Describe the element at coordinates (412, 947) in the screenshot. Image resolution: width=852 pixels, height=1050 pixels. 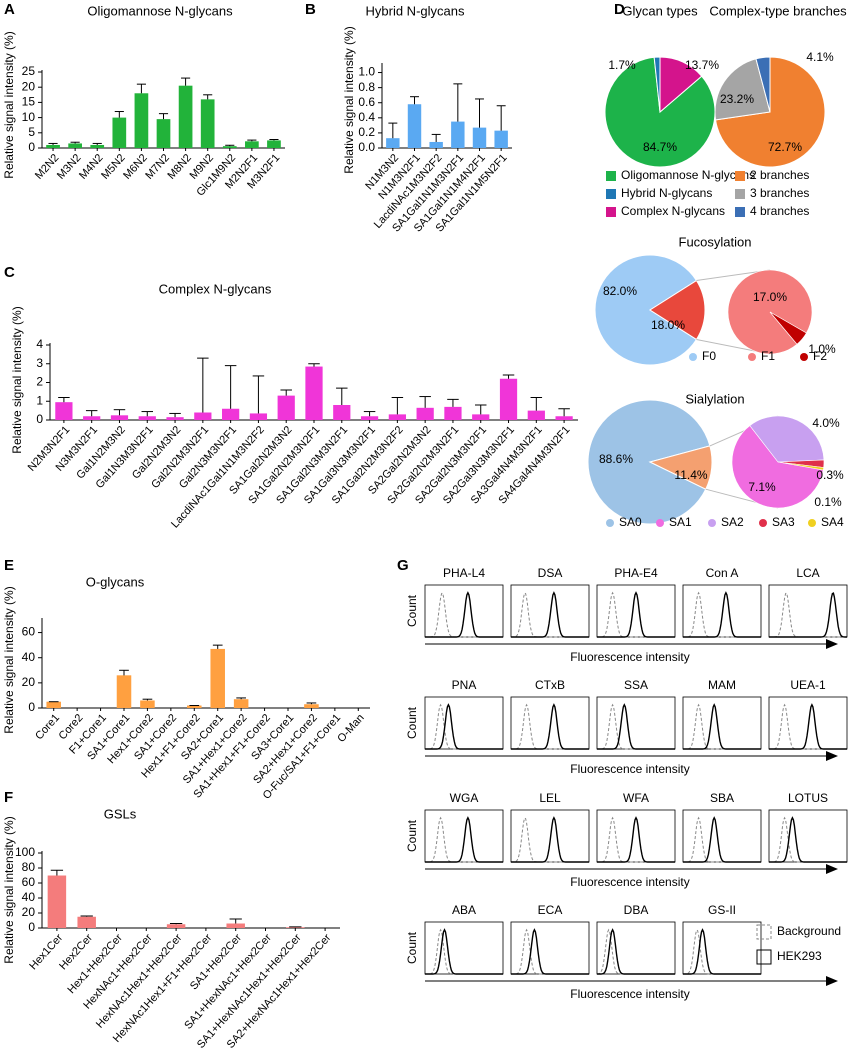
I see `y-axis-label: Count` at that location.